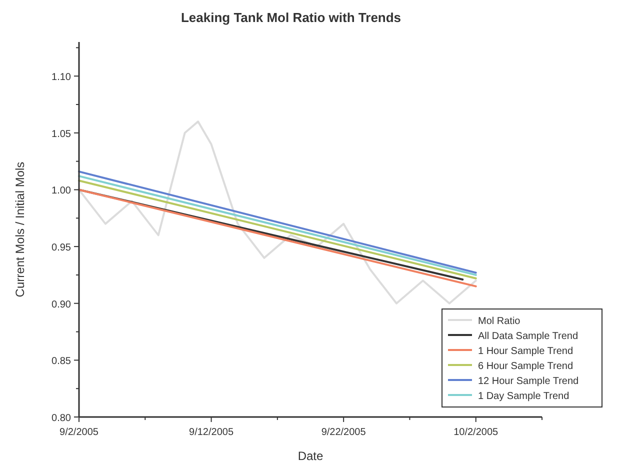 The width and height of the screenshot is (622, 470). Describe the element at coordinates (211, 432) in the screenshot. I see `x-tick-label: 9/12/2005` at that location.